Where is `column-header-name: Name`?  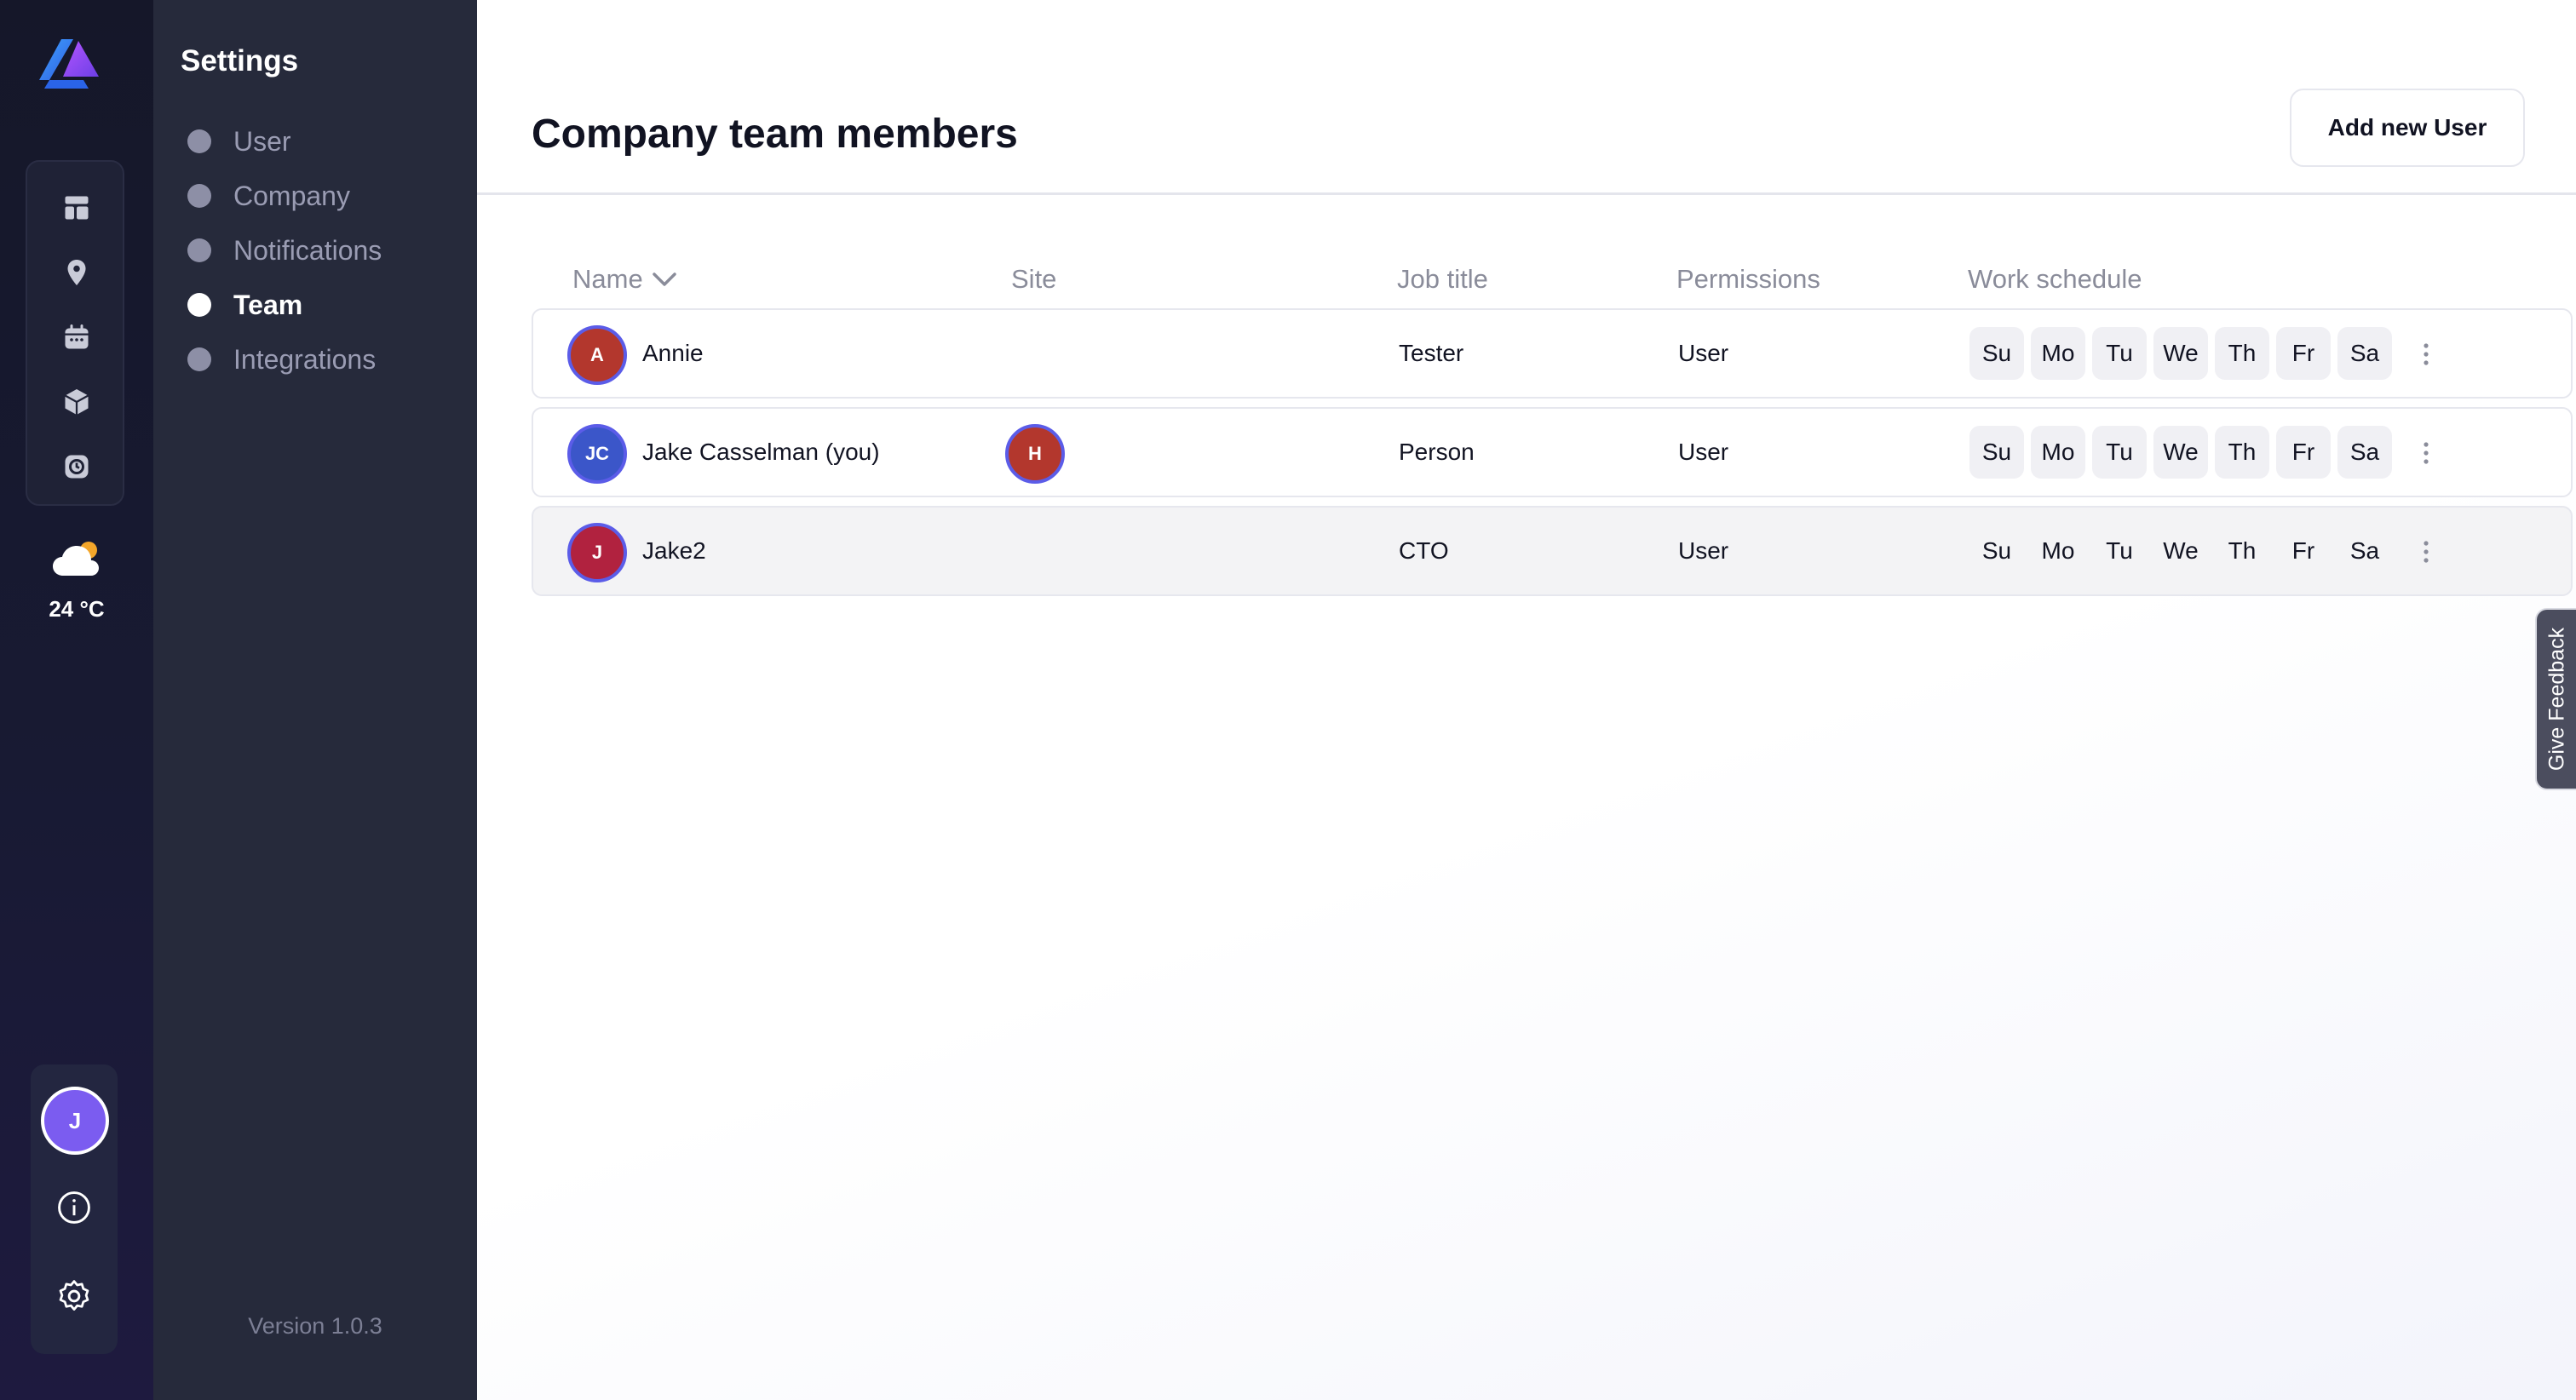
column-header-name: Name is located at coordinates (625, 279).